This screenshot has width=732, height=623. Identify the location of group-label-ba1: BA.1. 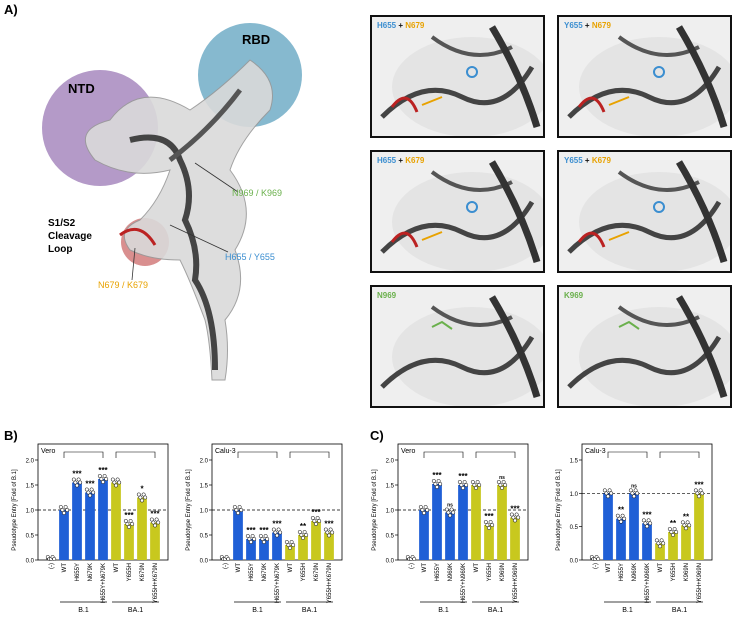
(309, 610).